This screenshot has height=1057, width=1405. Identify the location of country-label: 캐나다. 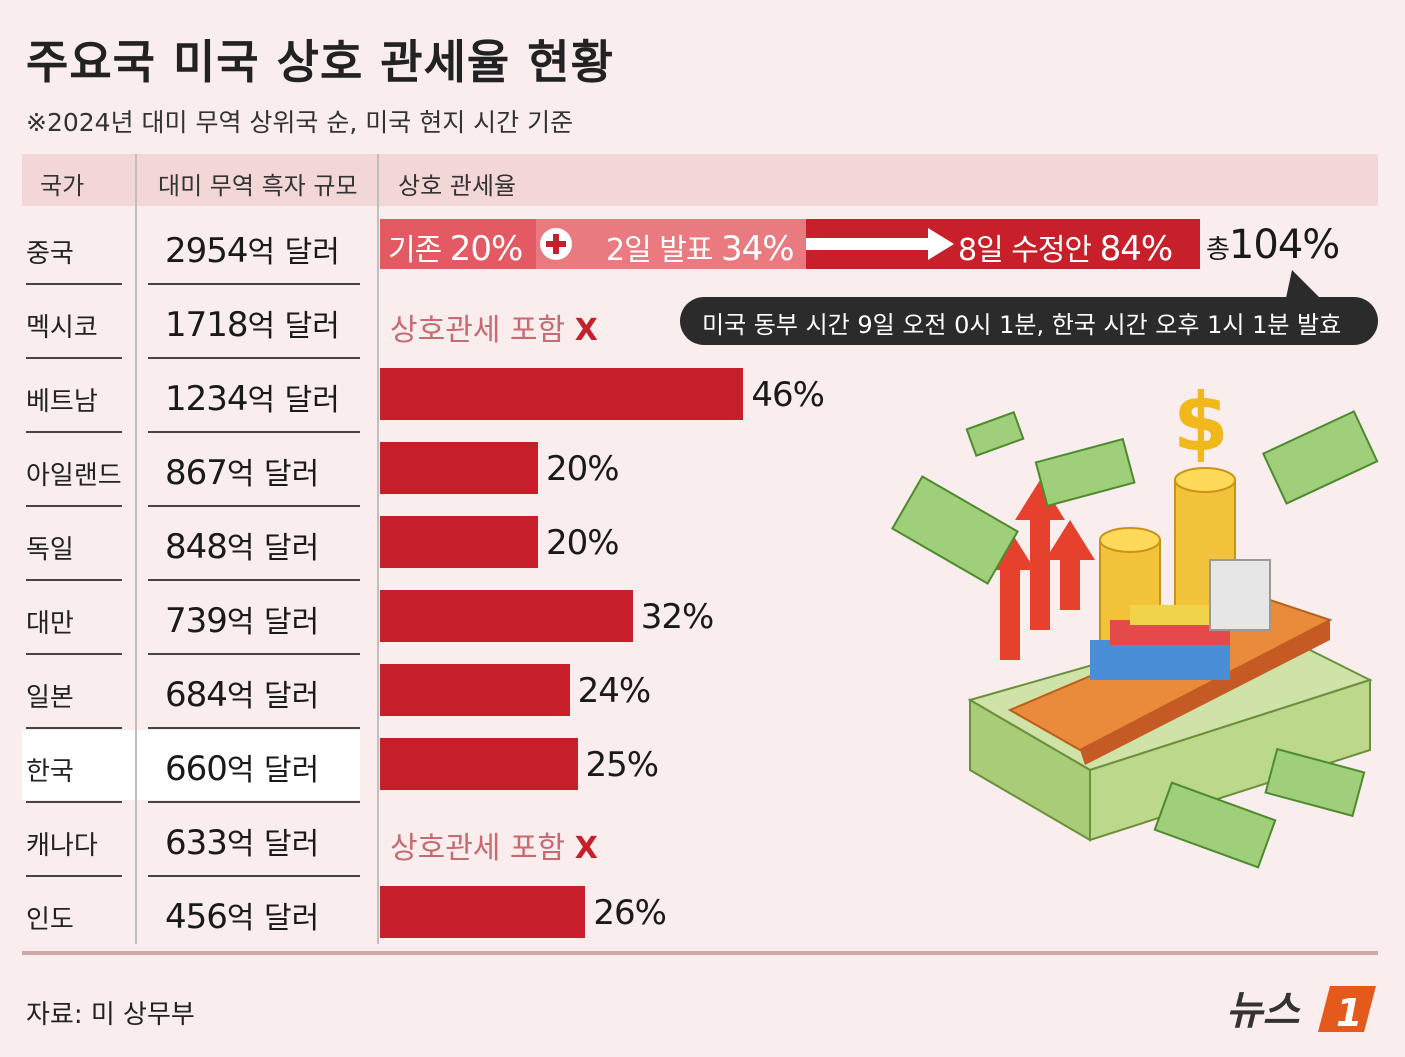
(62, 846).